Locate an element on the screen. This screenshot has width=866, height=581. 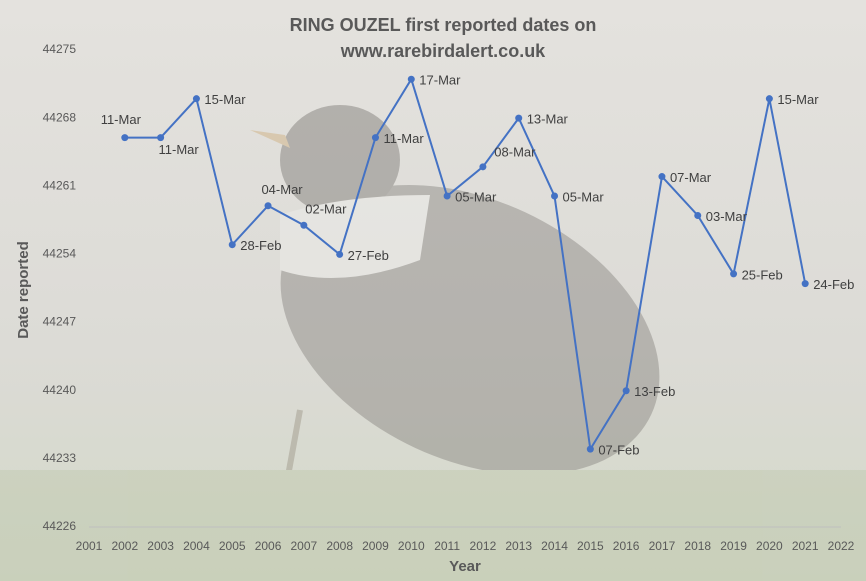
y-tick-label: 44226 is located at coordinates (60, 526).